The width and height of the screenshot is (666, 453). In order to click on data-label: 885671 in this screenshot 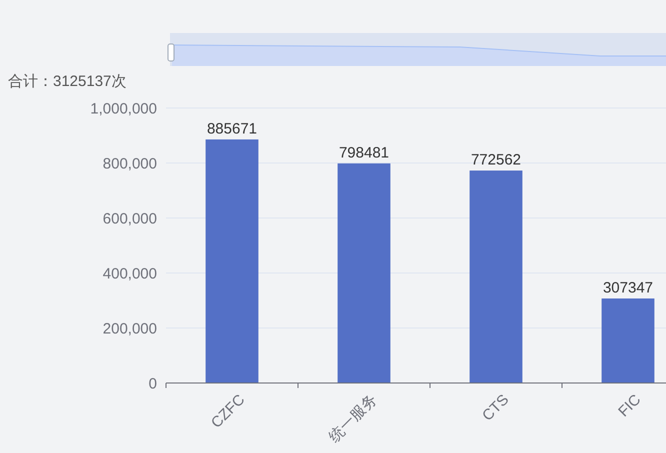, I will do `click(232, 129)`.